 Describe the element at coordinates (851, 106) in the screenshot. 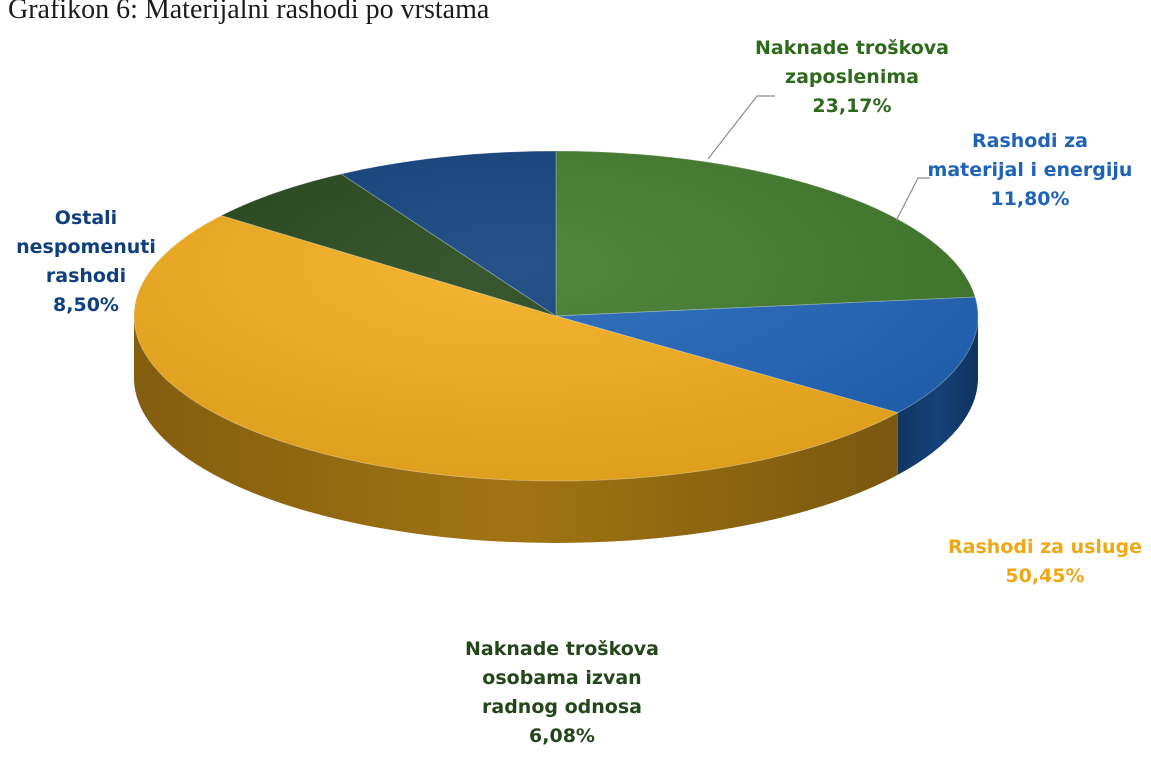

I see `slice-value-0: 23,17%` at that location.